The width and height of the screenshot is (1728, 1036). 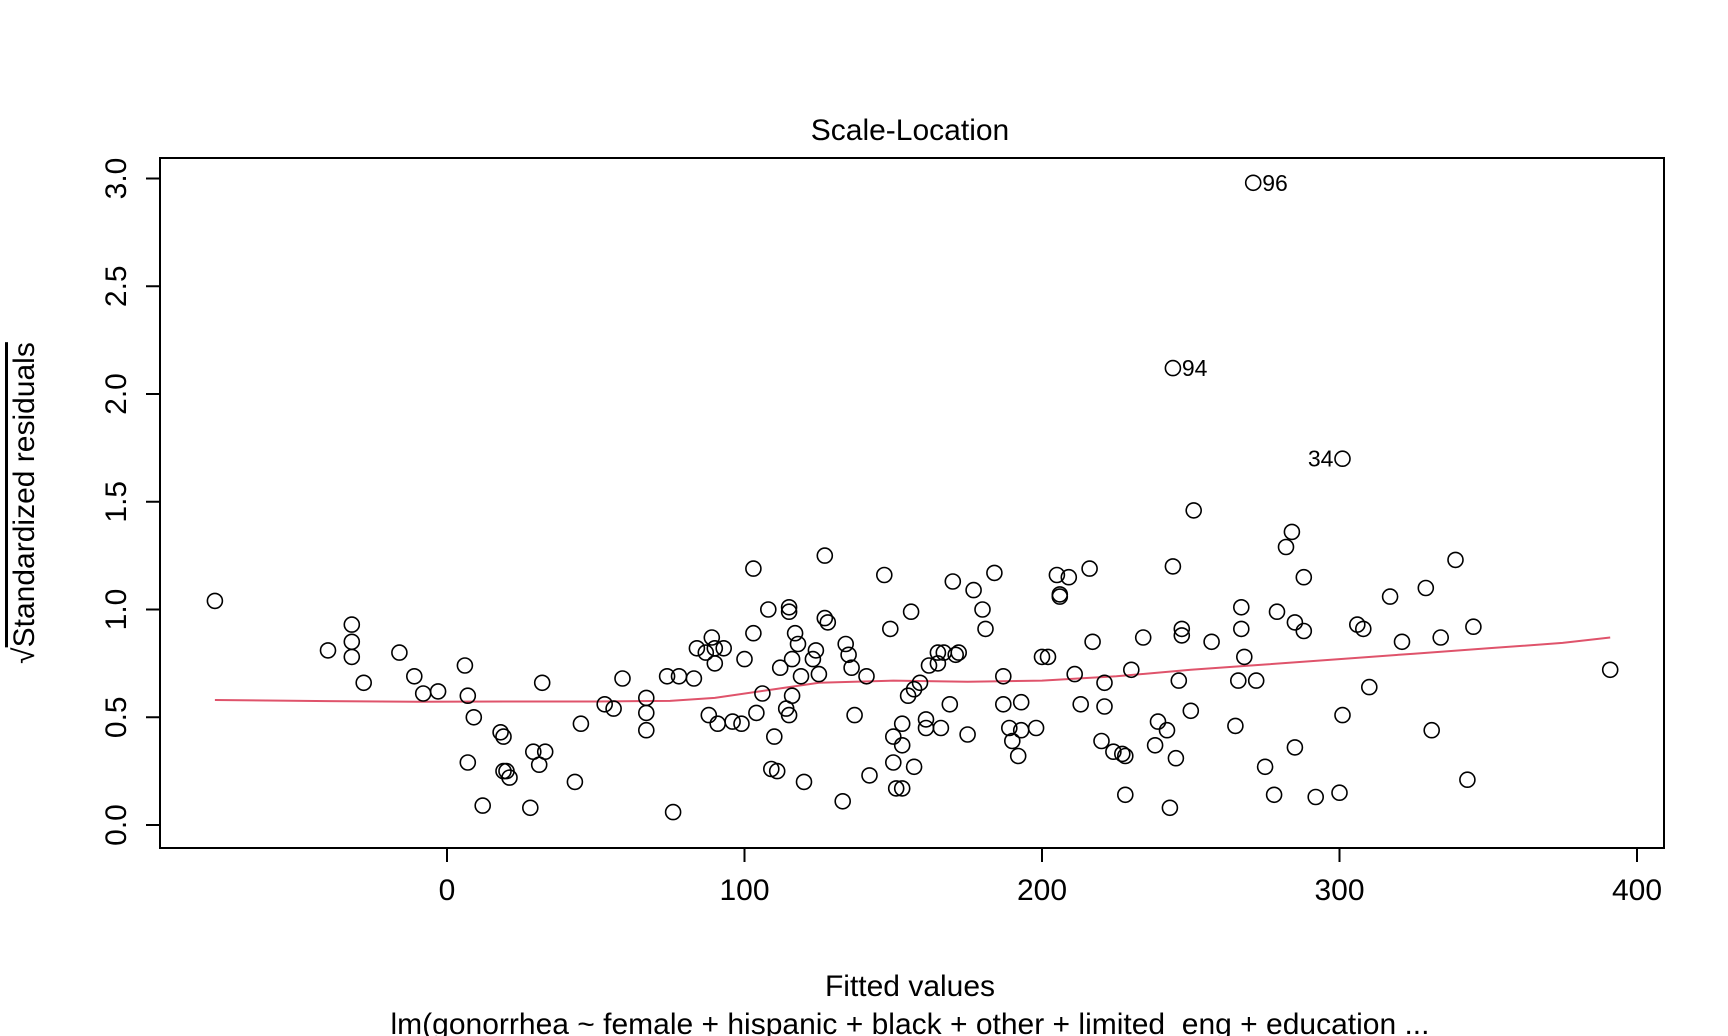 What do you see at coordinates (910, 130) in the screenshot?
I see `chart-title: Scale-Location` at bounding box center [910, 130].